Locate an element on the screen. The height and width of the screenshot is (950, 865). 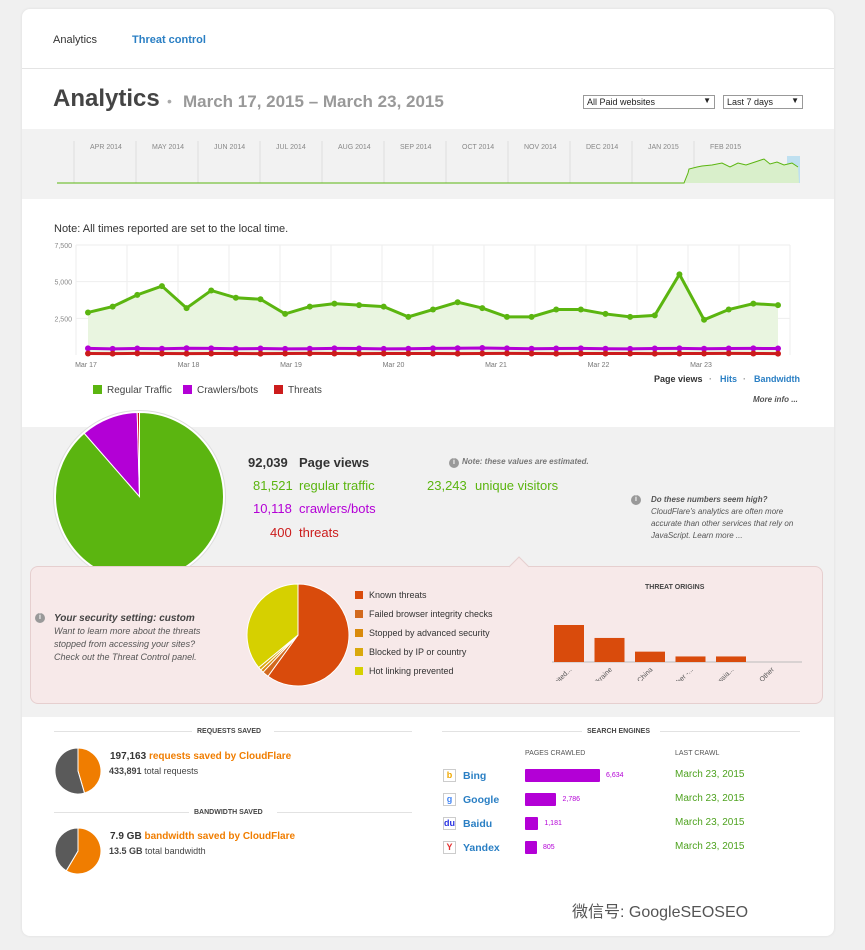
legend-crawlers: Crawlers/bots is located at coordinates (220, 390).